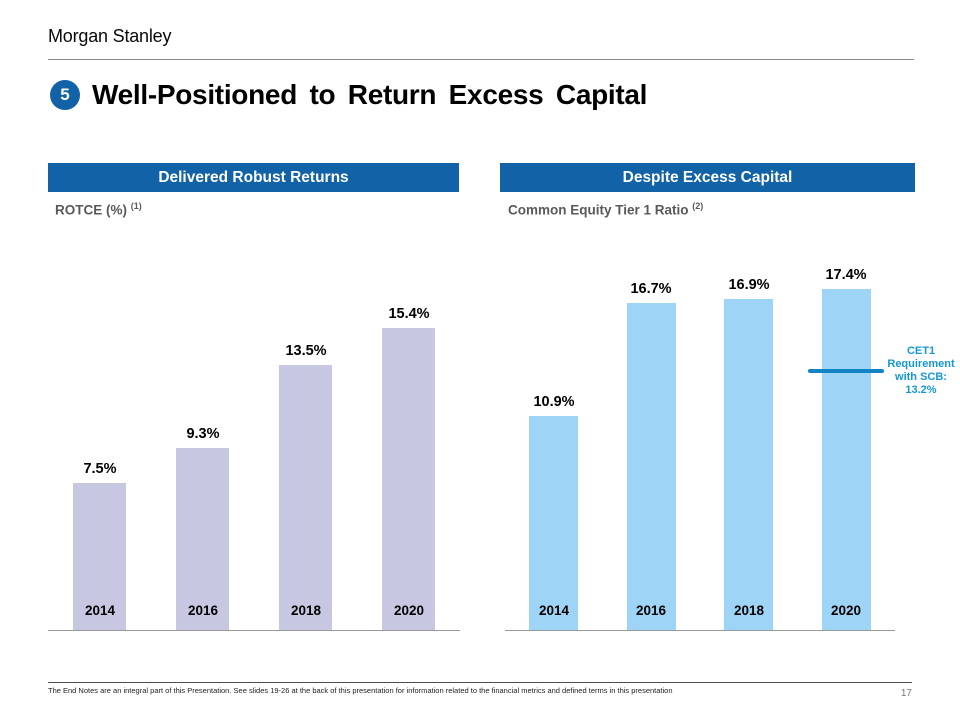 This screenshot has height=720, width=960. What do you see at coordinates (110, 36) in the screenshot?
I see `morgan-stanley-logo: Morgan Stanley` at bounding box center [110, 36].